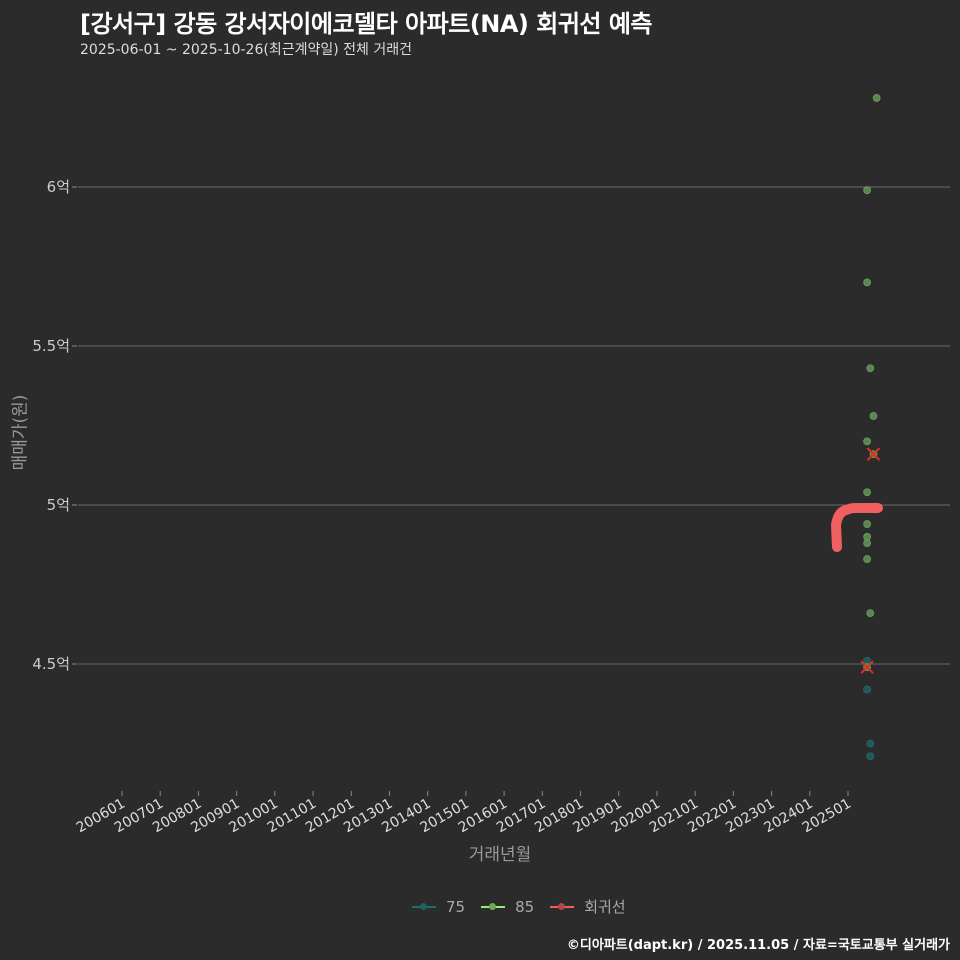  What do you see at coordinates (51, 346) in the screenshot?
I see `y-tick-label: 5.5억` at bounding box center [51, 346].